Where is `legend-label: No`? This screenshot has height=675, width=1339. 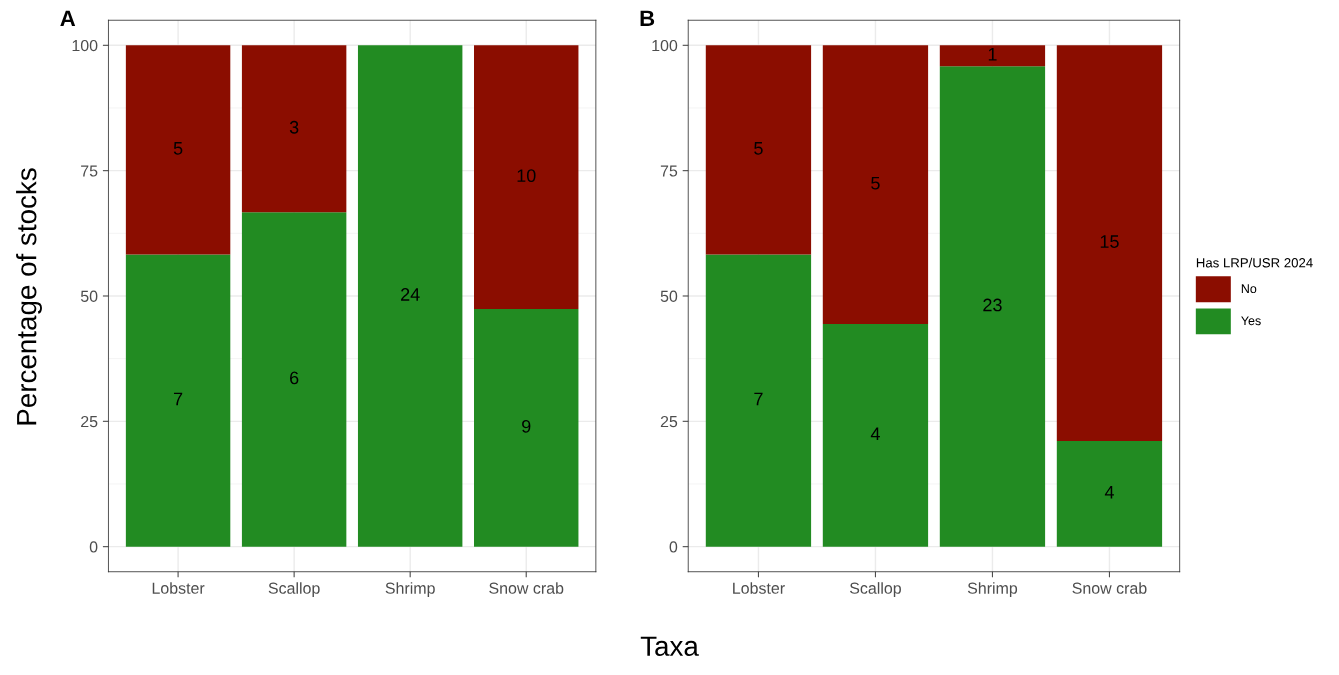 legend-label: No is located at coordinates (1249, 289).